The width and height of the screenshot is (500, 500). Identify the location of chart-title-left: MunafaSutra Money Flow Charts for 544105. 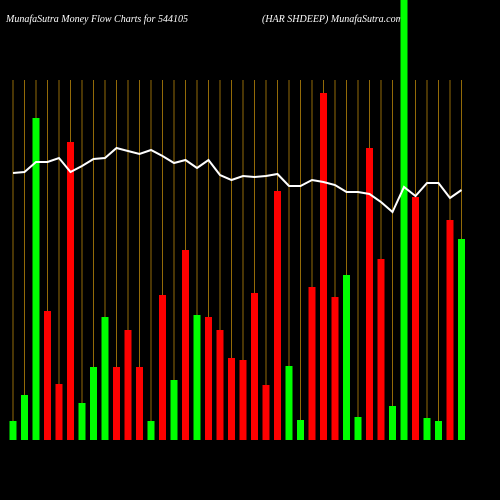
(96, 19).